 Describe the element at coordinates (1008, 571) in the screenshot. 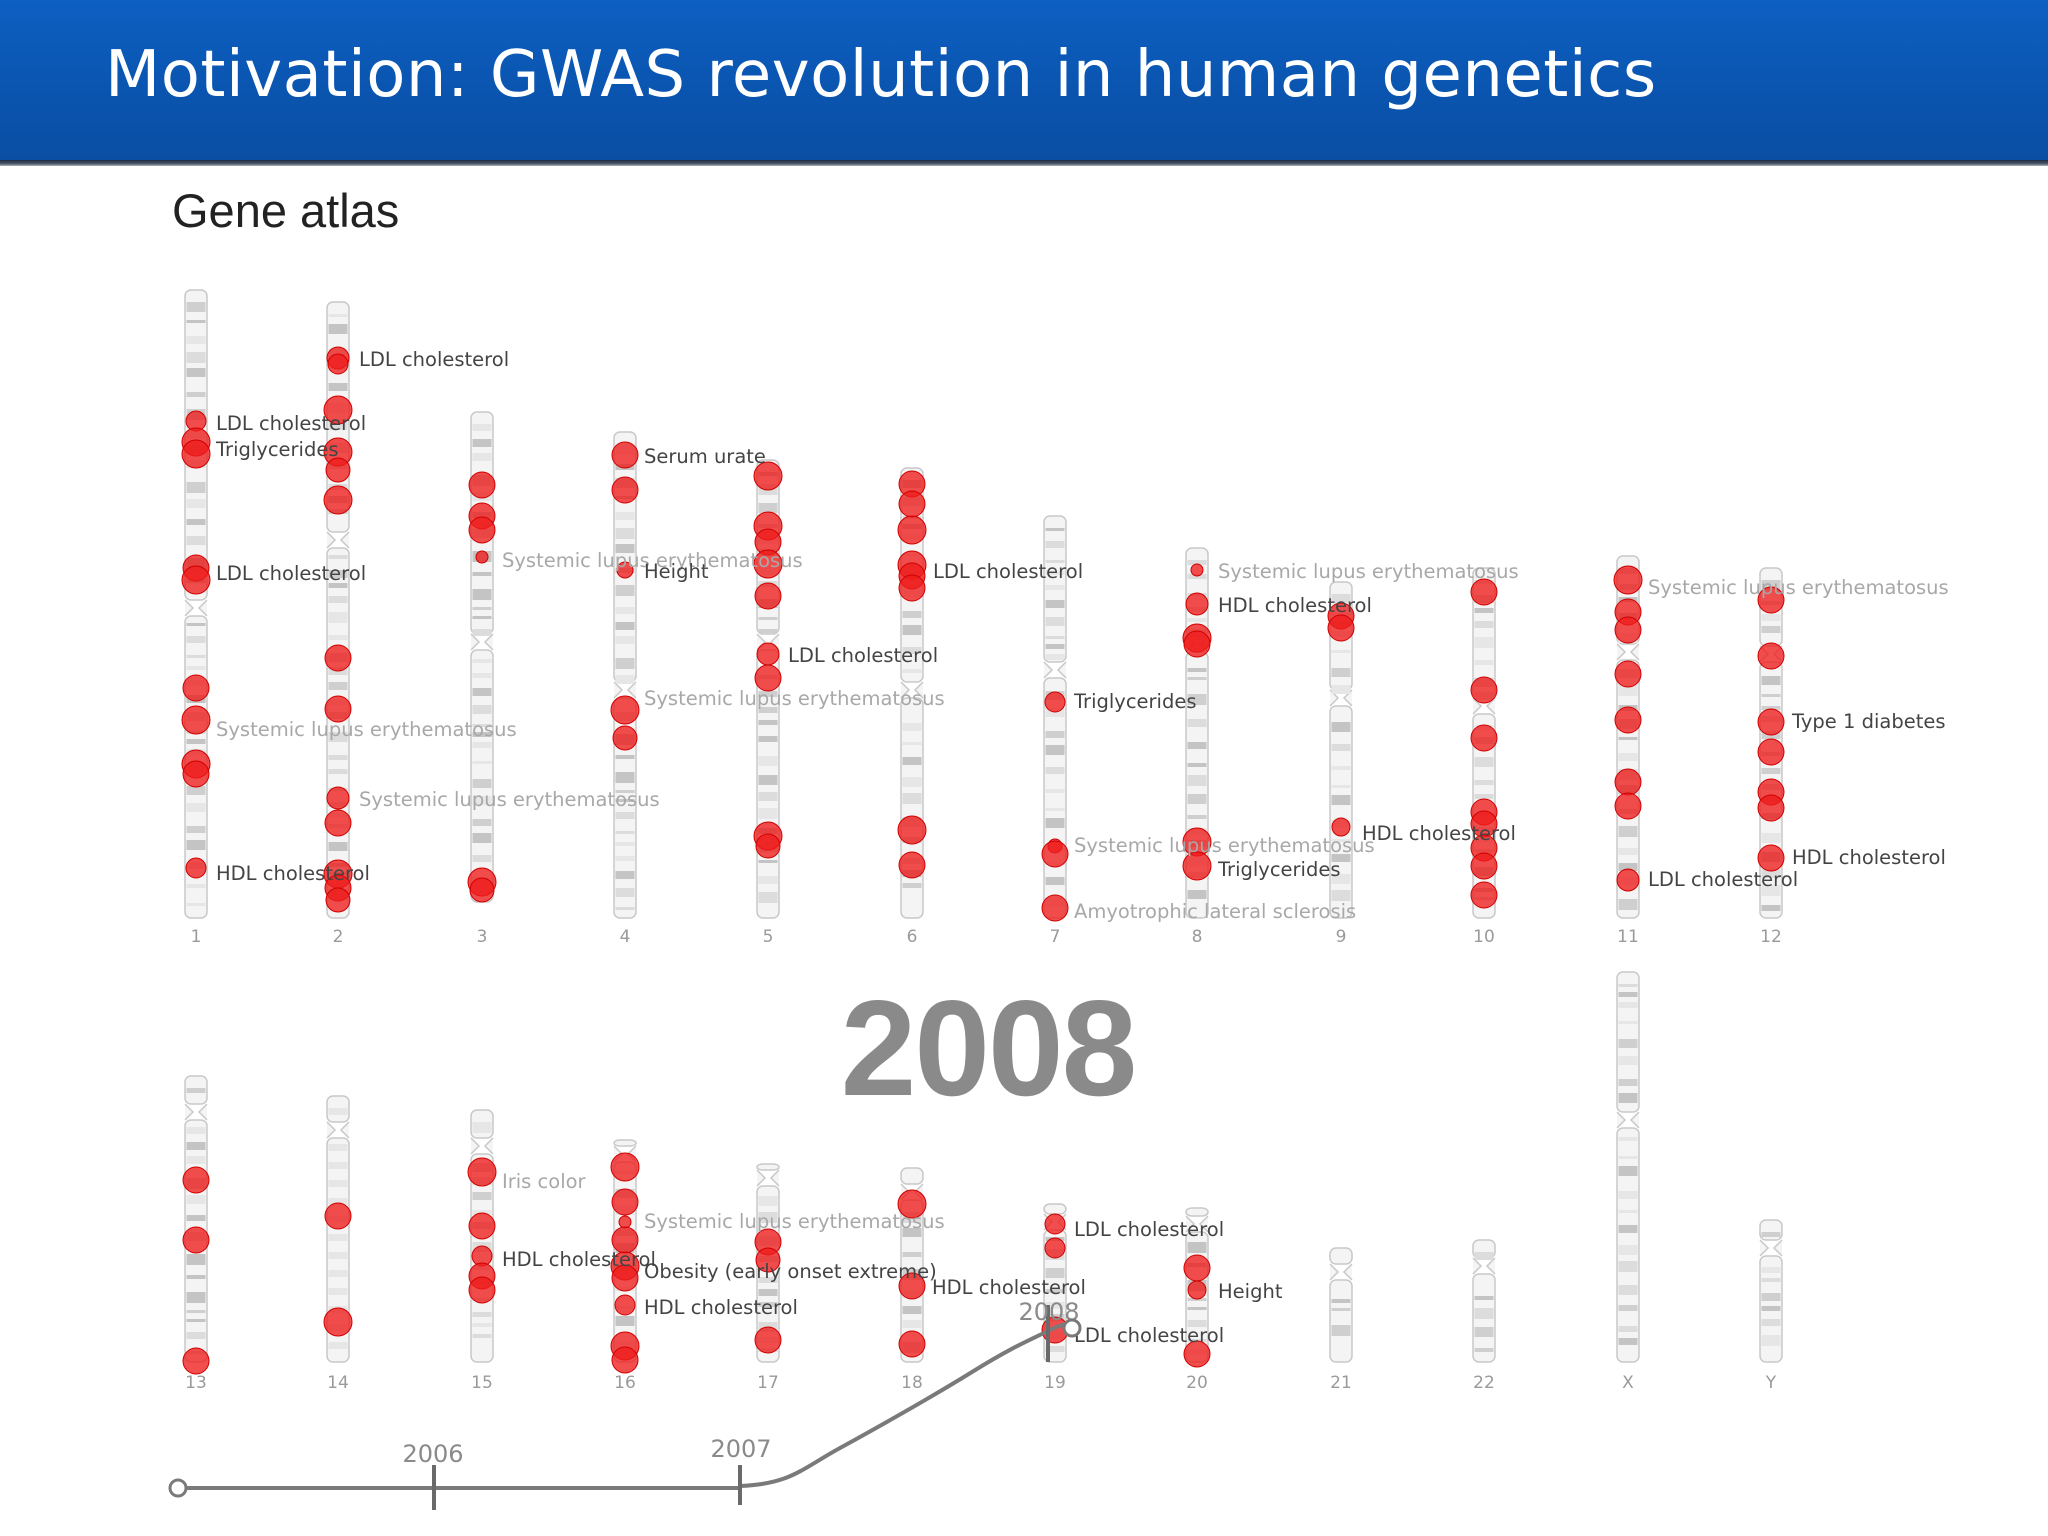

I see `trait-label: LDL cholesterol` at that location.